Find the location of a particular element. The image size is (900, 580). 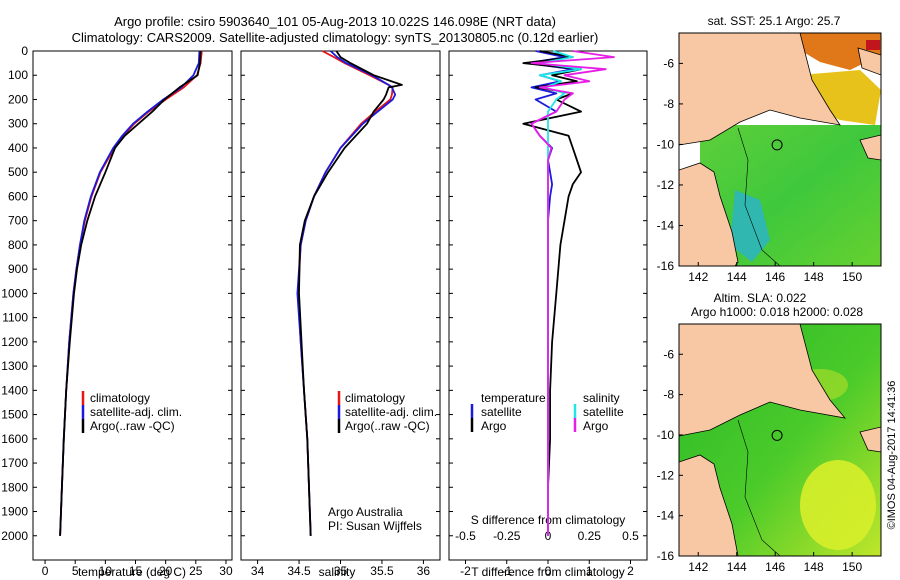

salinity-x-label: salinity is located at coordinates (337, 572).